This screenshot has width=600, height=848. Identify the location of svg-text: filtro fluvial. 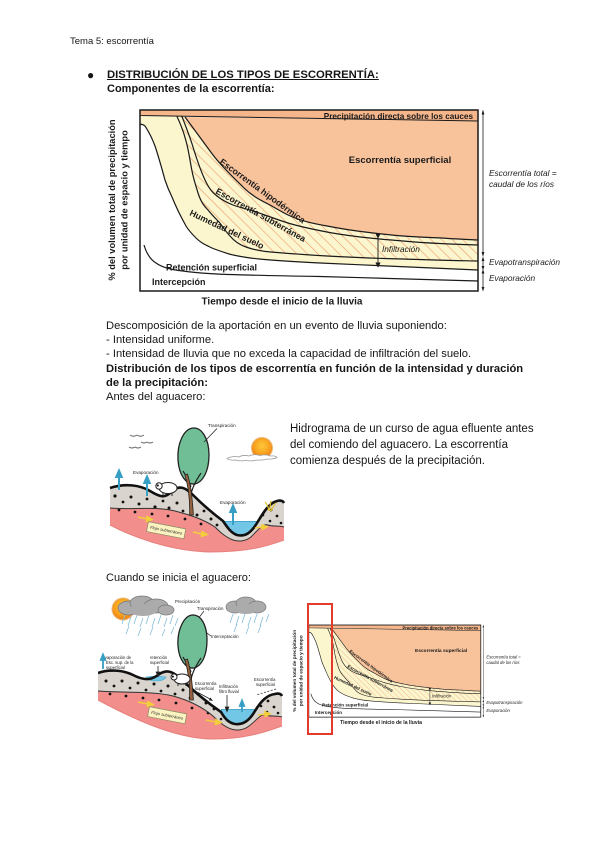
(229, 691).